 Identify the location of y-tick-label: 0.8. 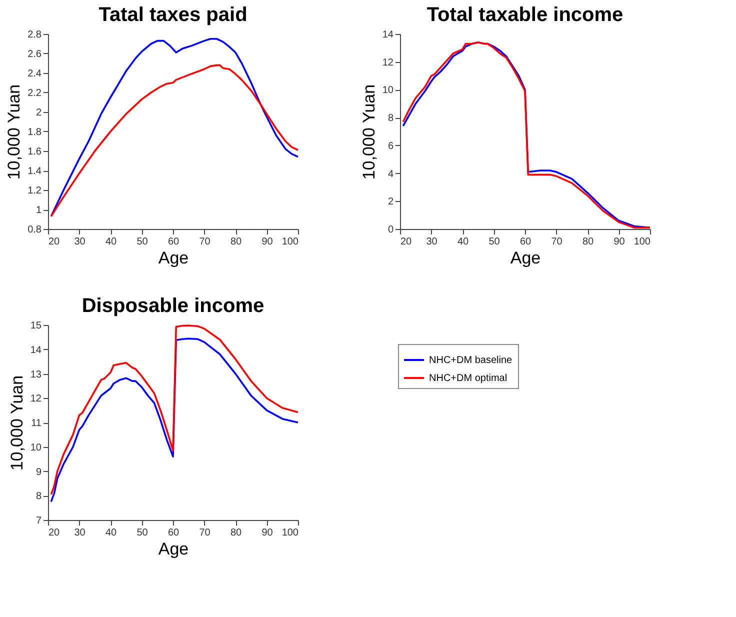
(35, 230).